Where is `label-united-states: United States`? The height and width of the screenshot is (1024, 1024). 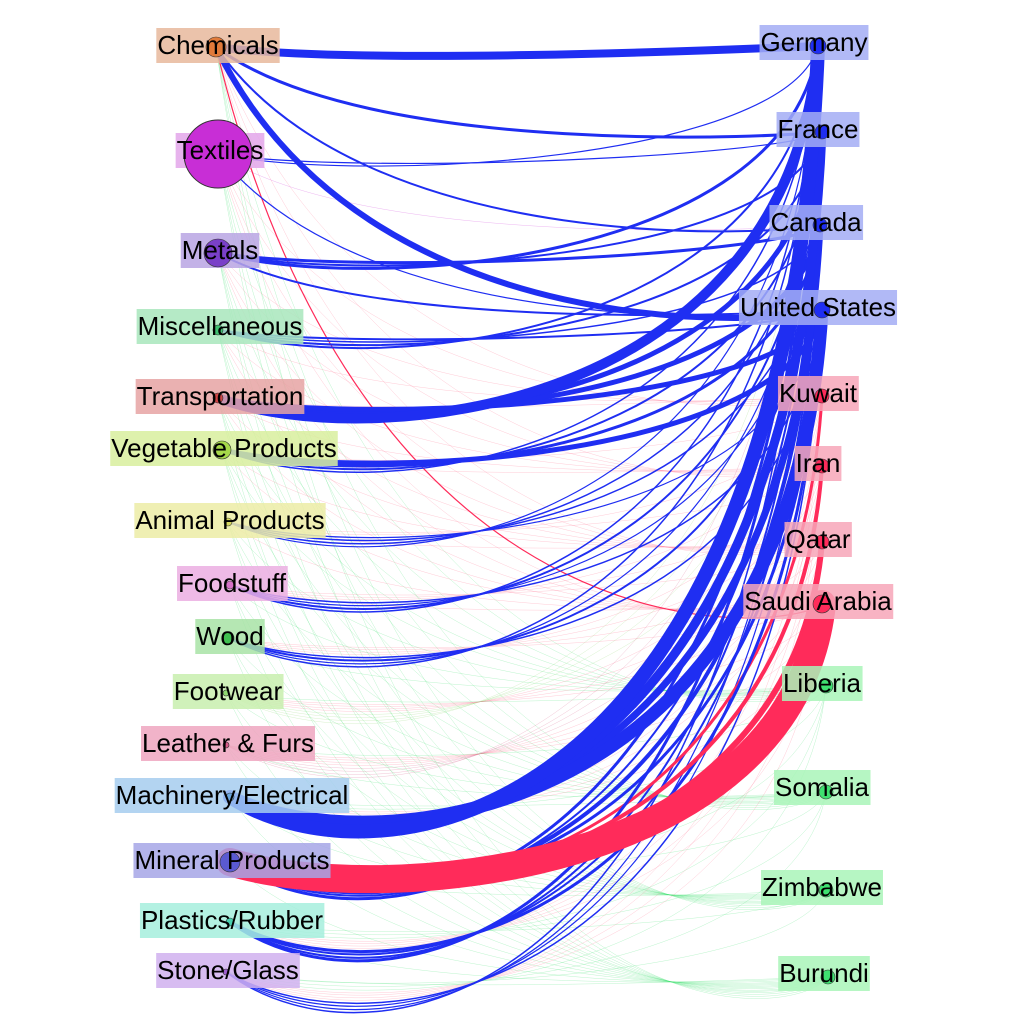
label-united-states: United States is located at coordinates (818, 307).